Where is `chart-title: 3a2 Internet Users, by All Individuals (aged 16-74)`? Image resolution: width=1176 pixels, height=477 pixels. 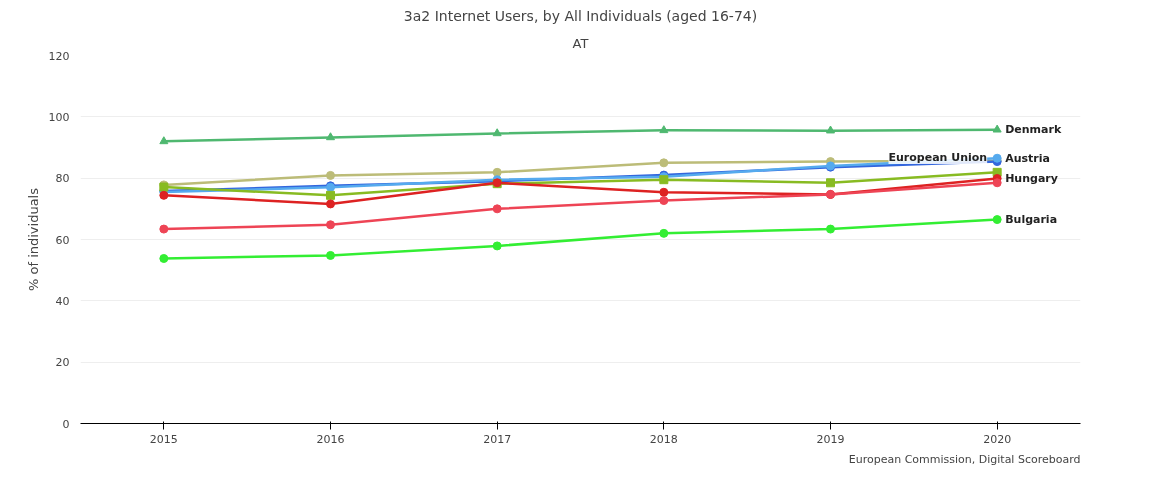 chart-title: 3a2 Internet Users, by All Individuals (aged 16-74) is located at coordinates (580, 15).